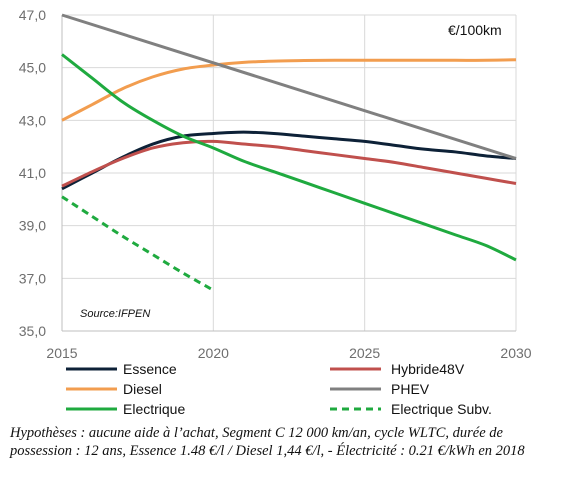  Describe the element at coordinates (142, 389) in the screenshot. I see `legend-label-diesel: Diesel` at that location.